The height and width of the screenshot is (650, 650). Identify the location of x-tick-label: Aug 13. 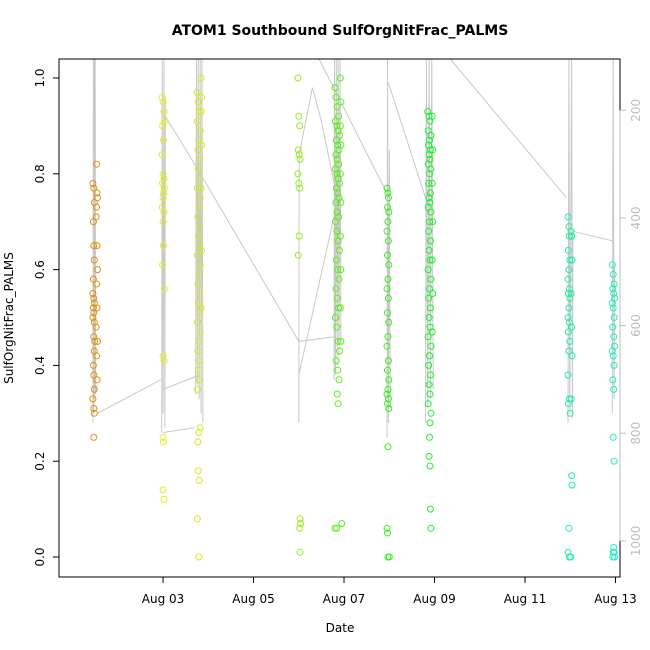
(615, 599).